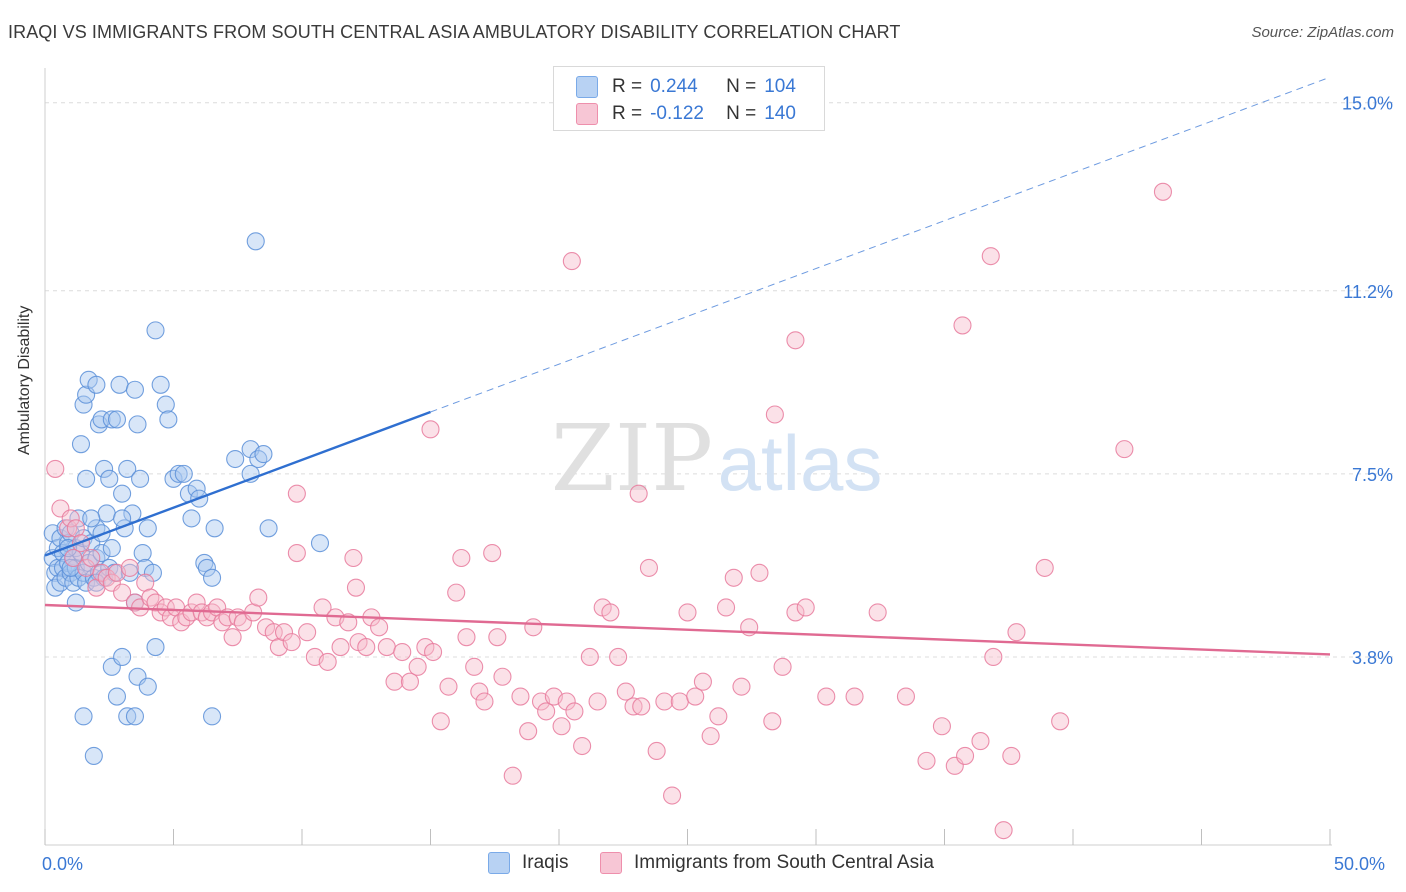 The image size is (1406, 892). I want to click on legend-box: R = 0.244 N = 104 R = -0.122 N = 140, so click(689, 98).